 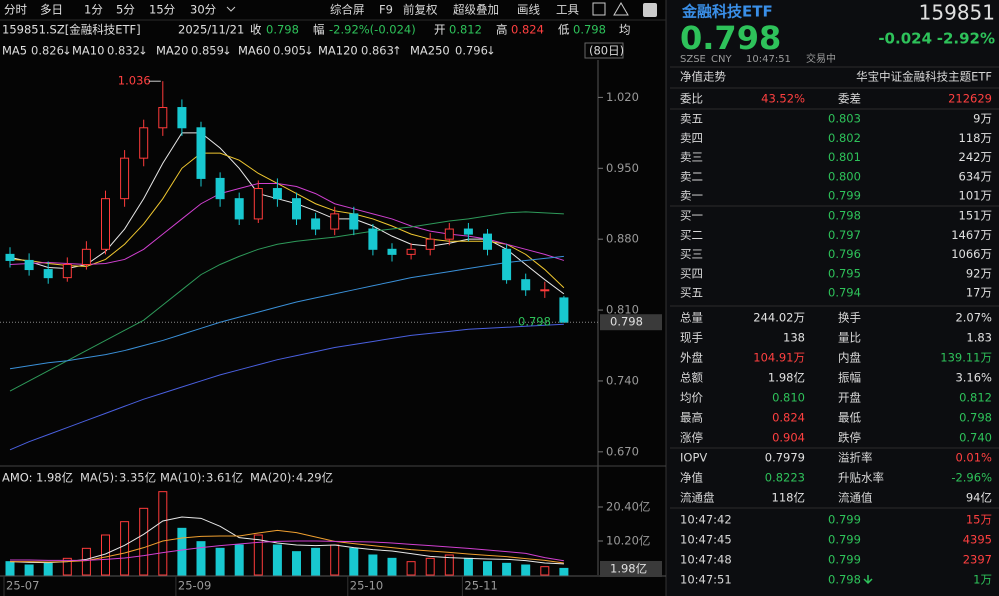 What do you see at coordinates (691, 418) in the screenshot?
I see `field-label: 最高` at bounding box center [691, 418].